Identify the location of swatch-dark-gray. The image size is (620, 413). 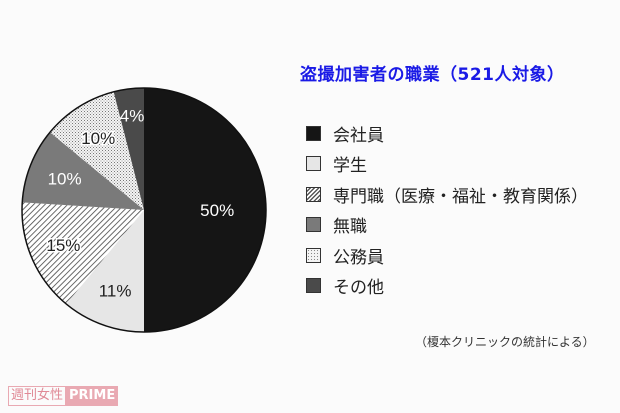
(313, 286).